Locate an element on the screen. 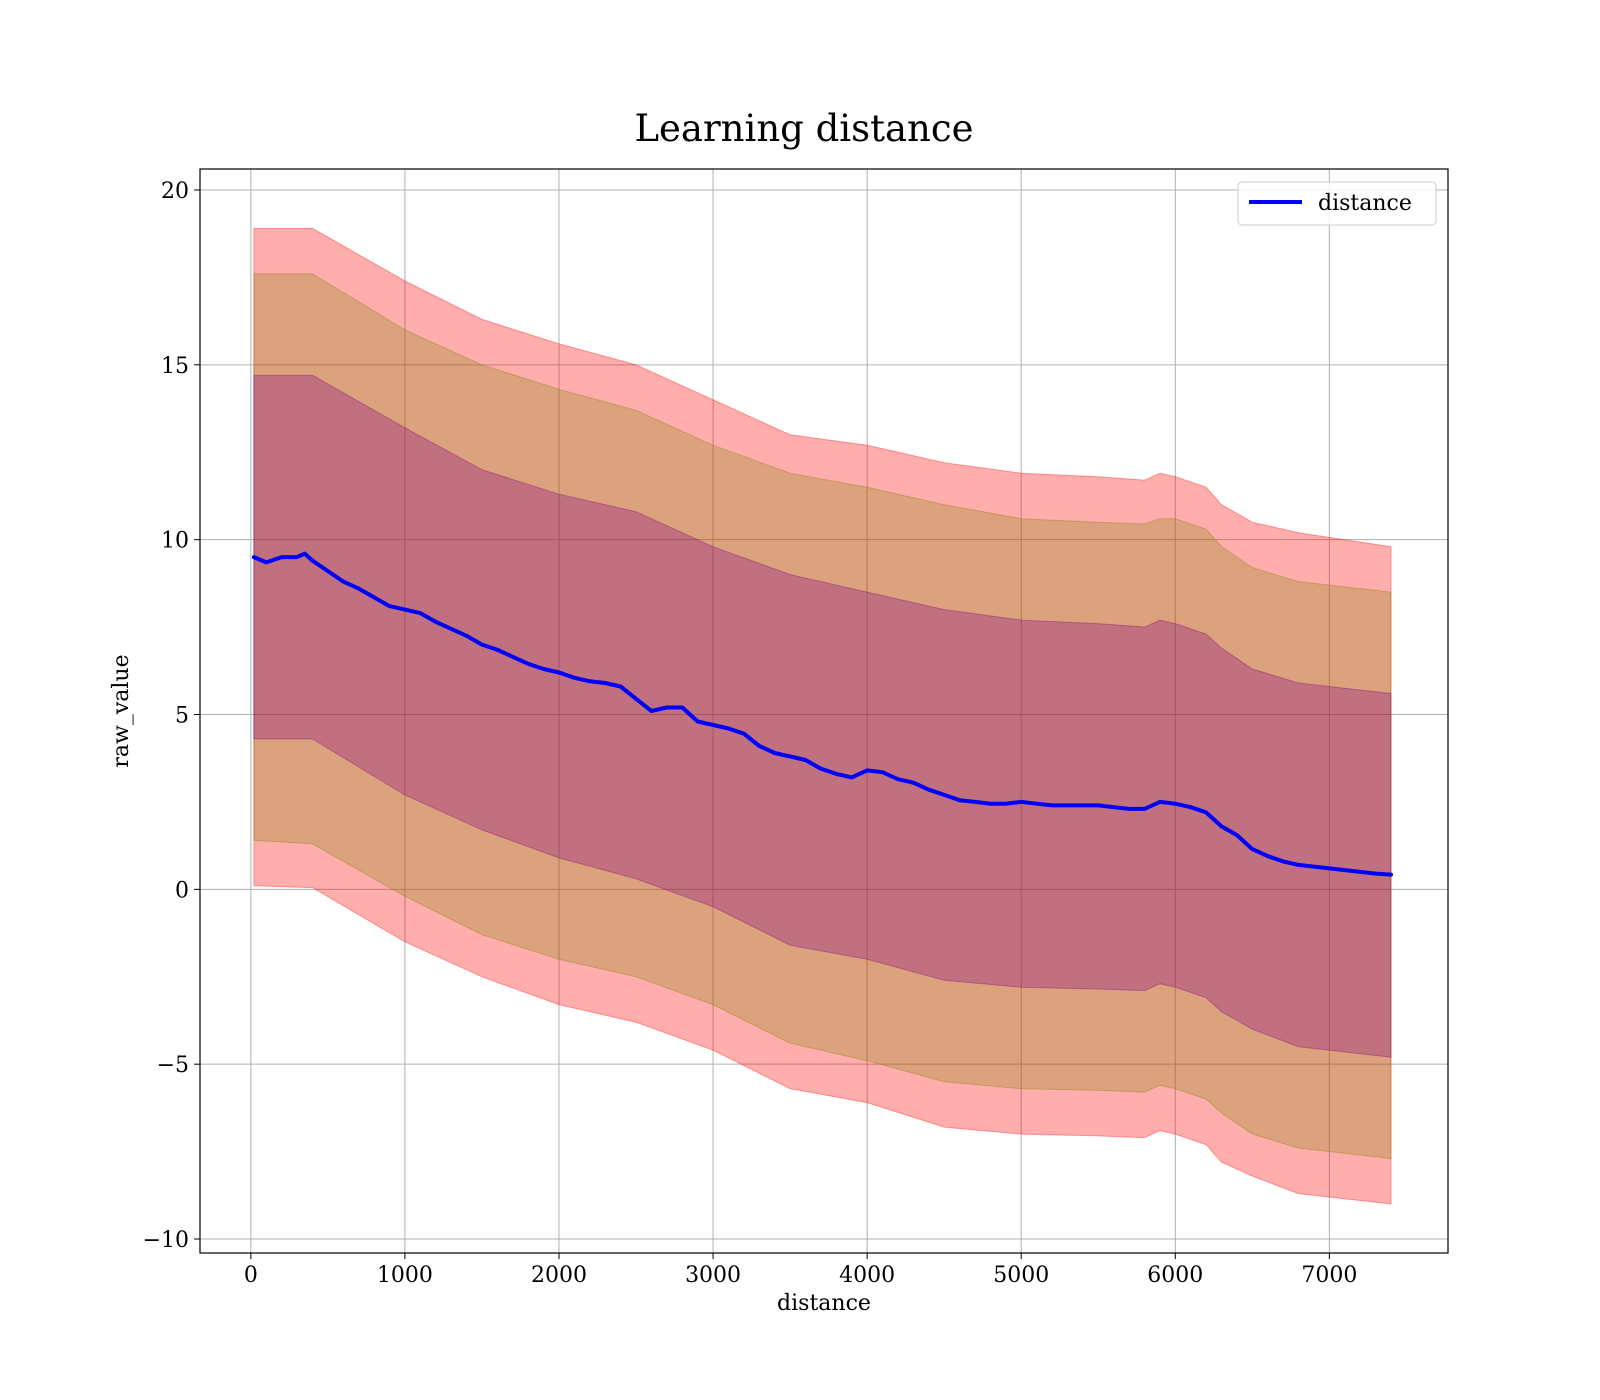  x-tick-label: 6000 is located at coordinates (1175, 1275).